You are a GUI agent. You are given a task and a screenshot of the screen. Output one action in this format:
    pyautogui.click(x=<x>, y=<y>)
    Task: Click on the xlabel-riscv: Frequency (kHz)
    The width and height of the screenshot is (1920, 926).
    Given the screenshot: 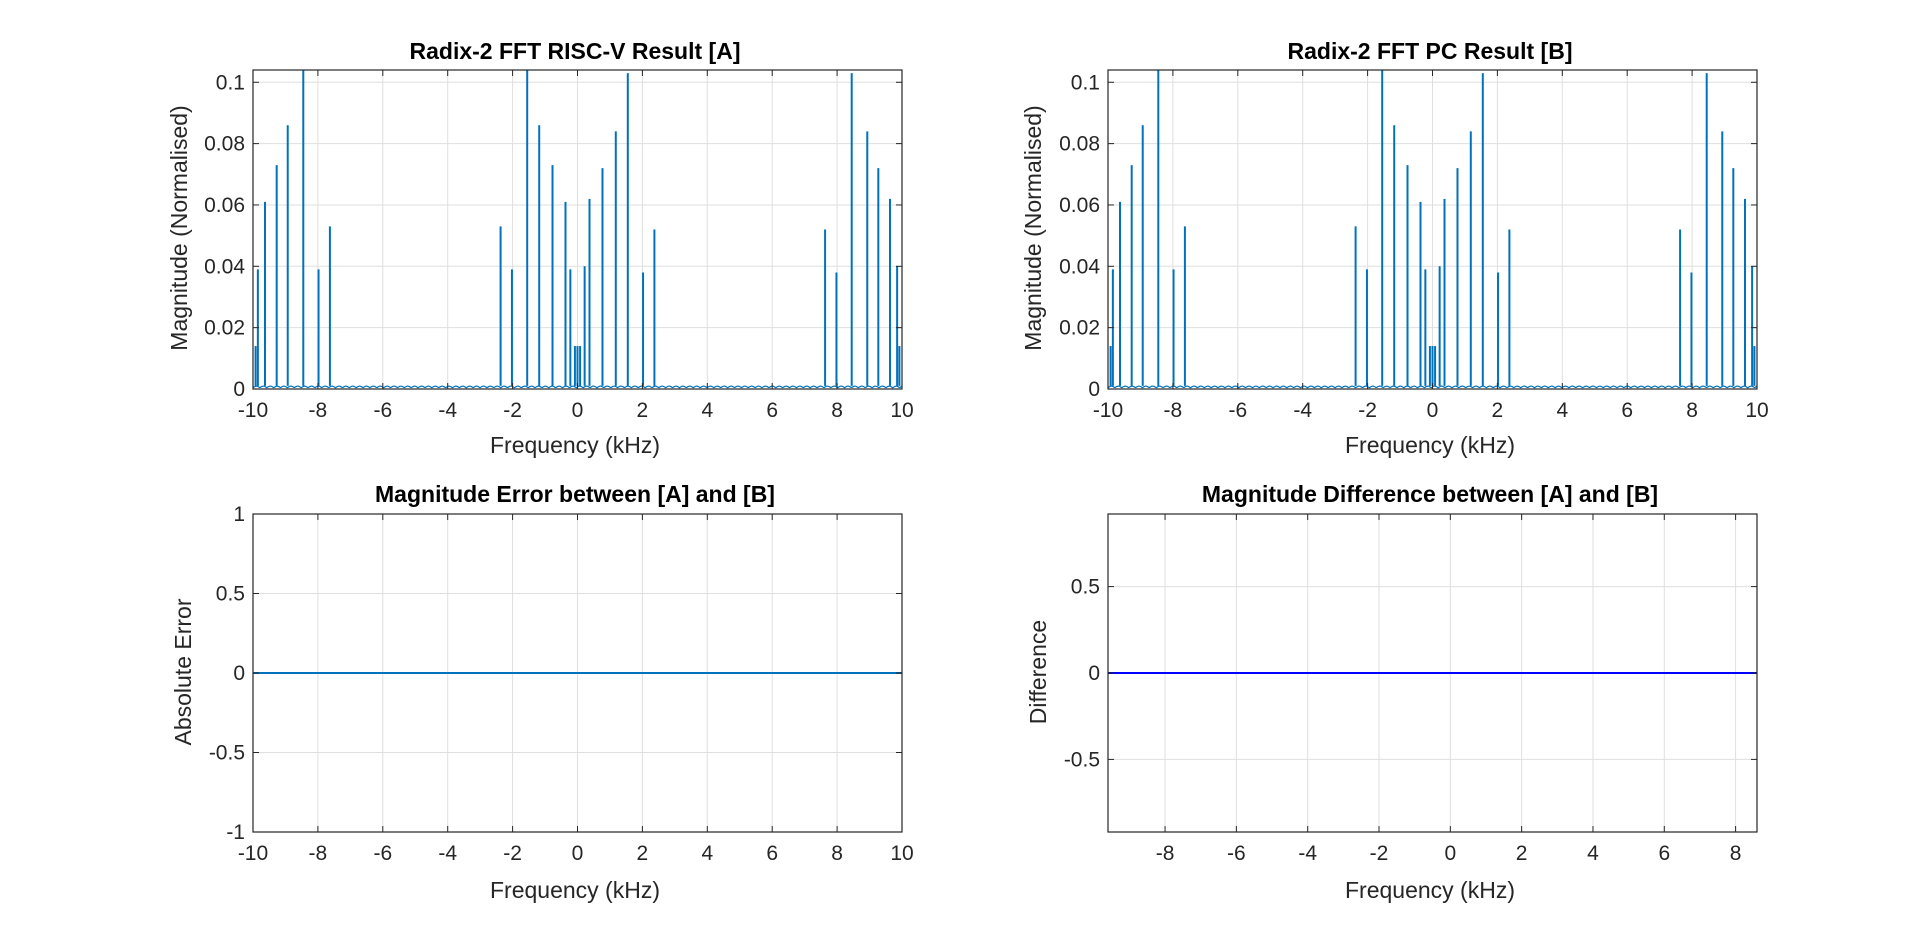 What is the action you would take?
    pyautogui.click(x=575, y=445)
    